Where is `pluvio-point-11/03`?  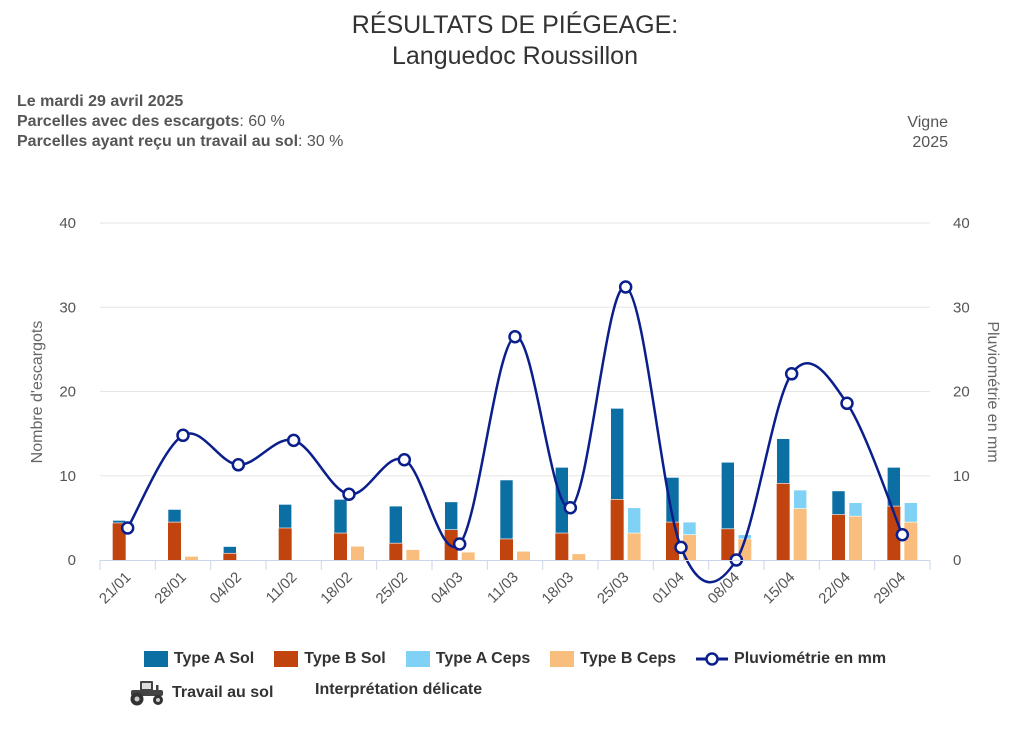
pluvio-point-11/03 is located at coordinates (515, 336).